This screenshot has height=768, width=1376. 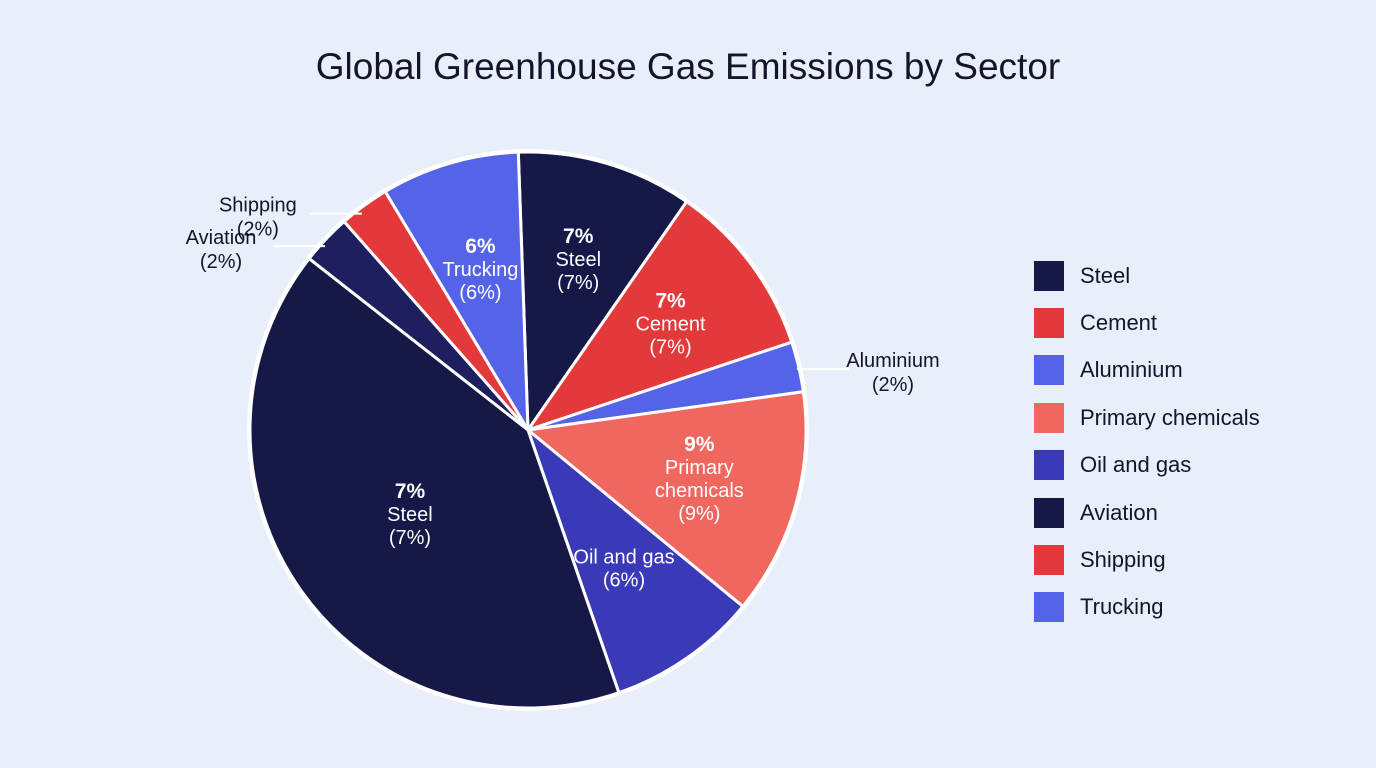 What do you see at coordinates (1049, 275) in the screenshot?
I see `legend-swatch-steel` at bounding box center [1049, 275].